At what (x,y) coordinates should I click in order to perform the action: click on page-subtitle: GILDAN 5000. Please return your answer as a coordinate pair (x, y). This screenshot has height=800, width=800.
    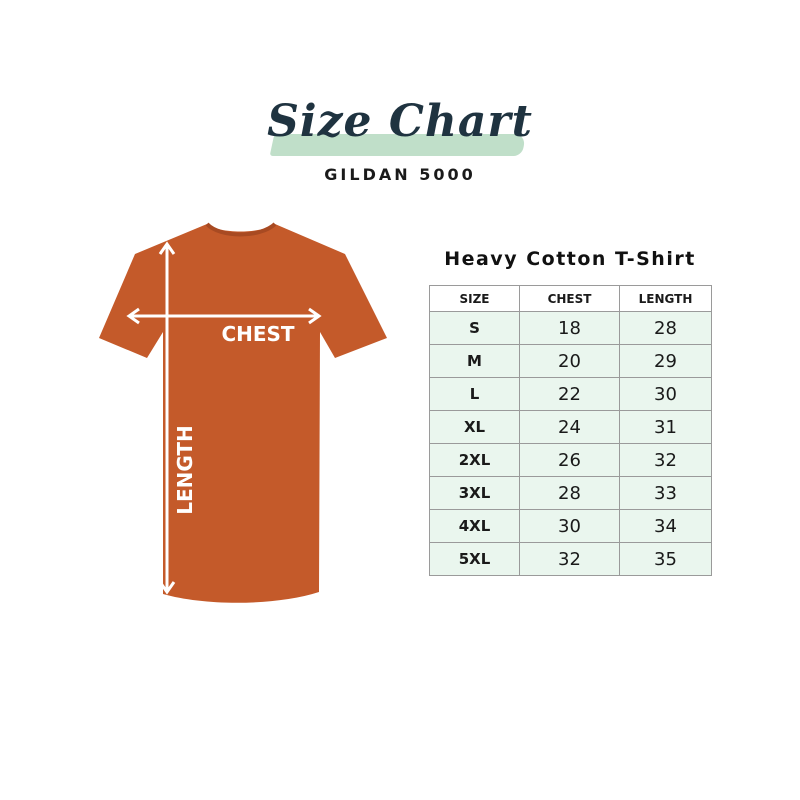
    Looking at the image, I should click on (400, 174).